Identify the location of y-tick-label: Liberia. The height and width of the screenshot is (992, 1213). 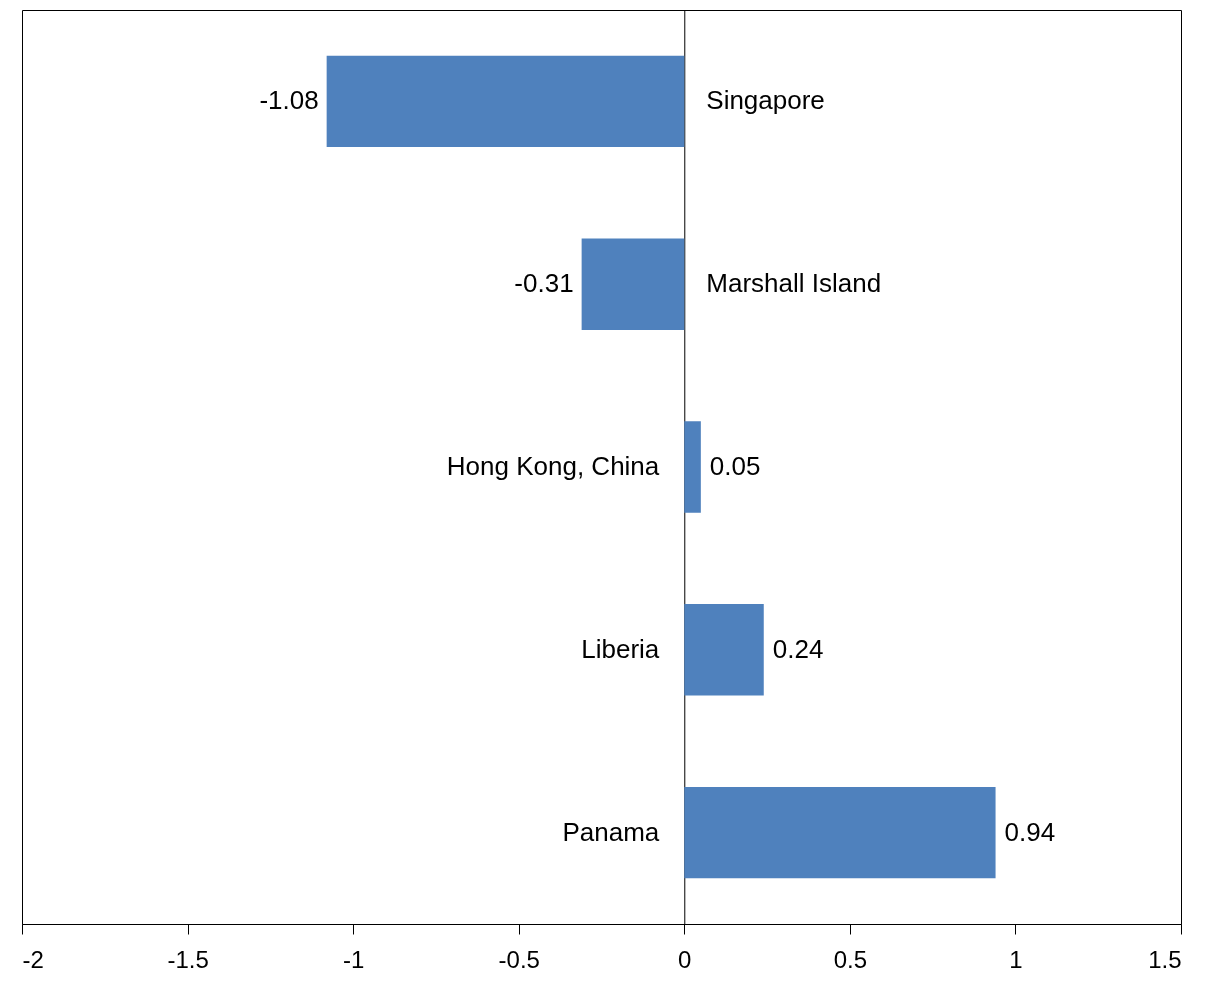
(620, 648).